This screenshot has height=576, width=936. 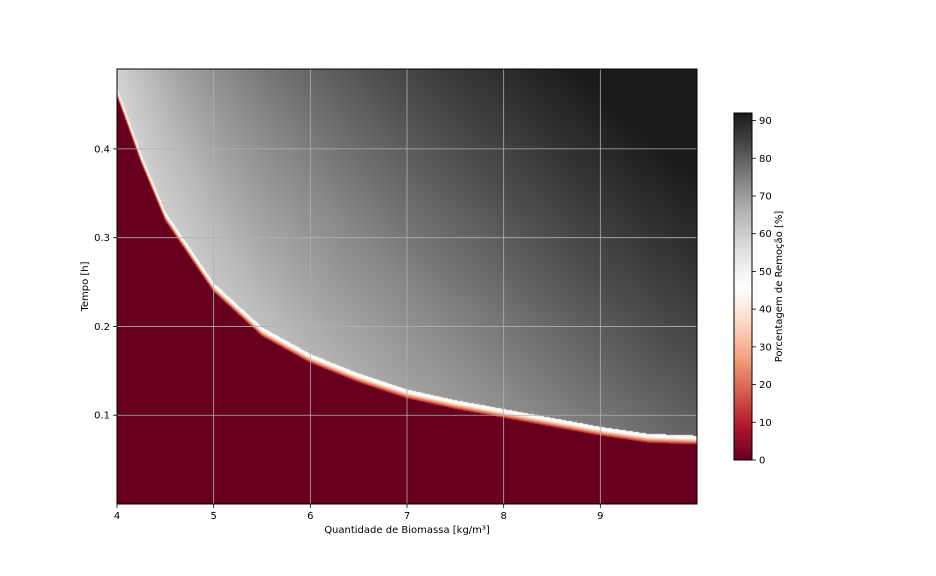 I want to click on x-tick-label: 7, so click(x=407, y=516).